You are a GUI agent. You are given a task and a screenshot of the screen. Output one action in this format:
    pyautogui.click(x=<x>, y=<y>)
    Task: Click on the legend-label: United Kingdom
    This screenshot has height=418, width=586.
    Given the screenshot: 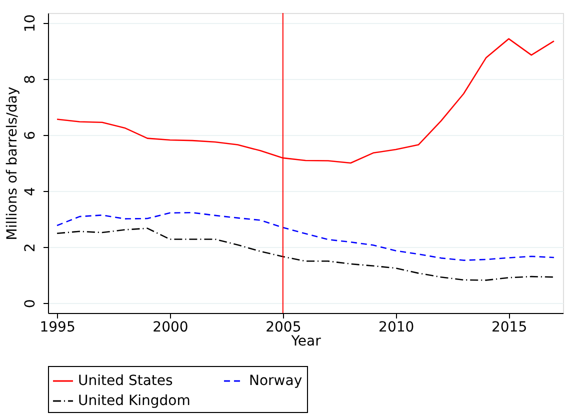 What is the action you would take?
    pyautogui.click(x=134, y=401)
    